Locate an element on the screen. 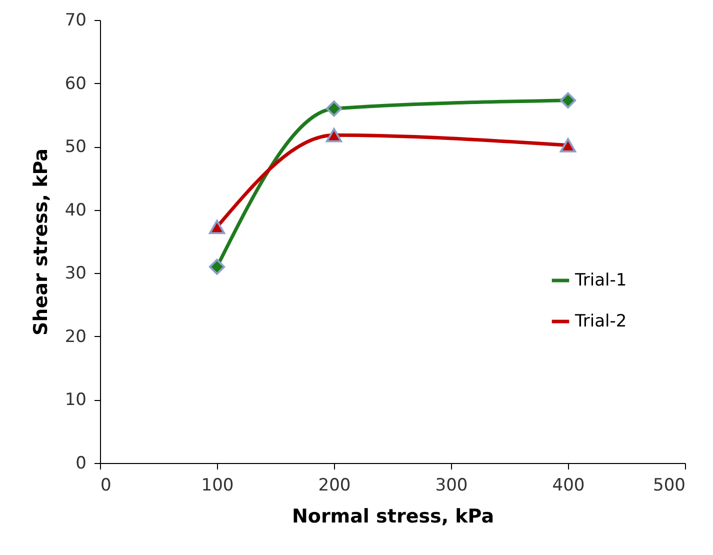  y-tick-label: 50 is located at coordinates (75, 147).